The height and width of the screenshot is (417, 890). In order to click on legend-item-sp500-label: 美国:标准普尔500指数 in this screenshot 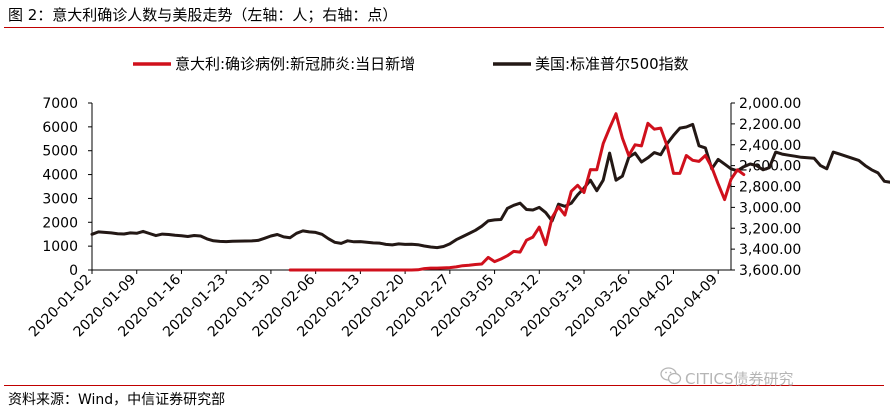, I will do `click(612, 64)`.